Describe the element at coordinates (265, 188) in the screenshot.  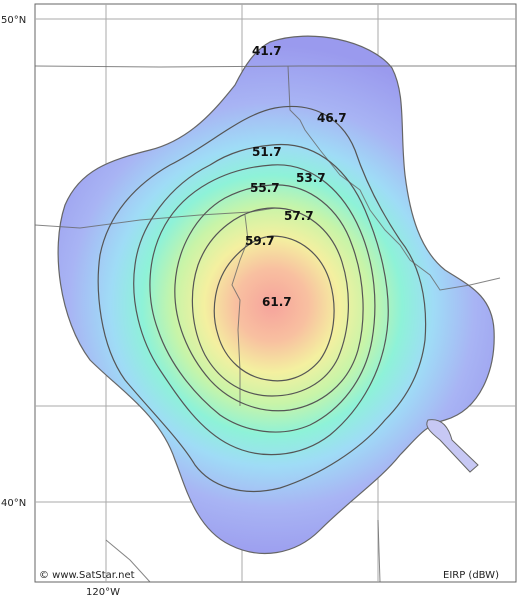
I see `contour-label-55-7: 55.7` at that location.